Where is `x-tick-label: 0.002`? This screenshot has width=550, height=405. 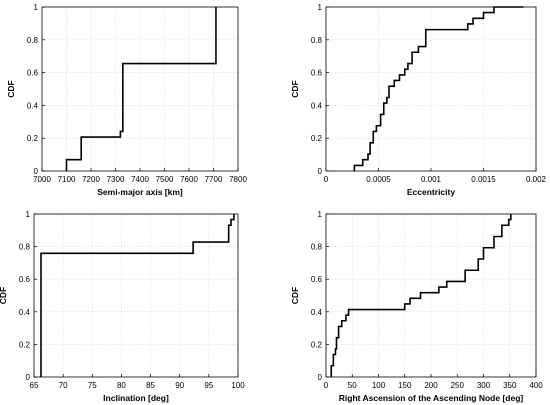
x-tick-label: 0.002 is located at coordinates (536, 179).